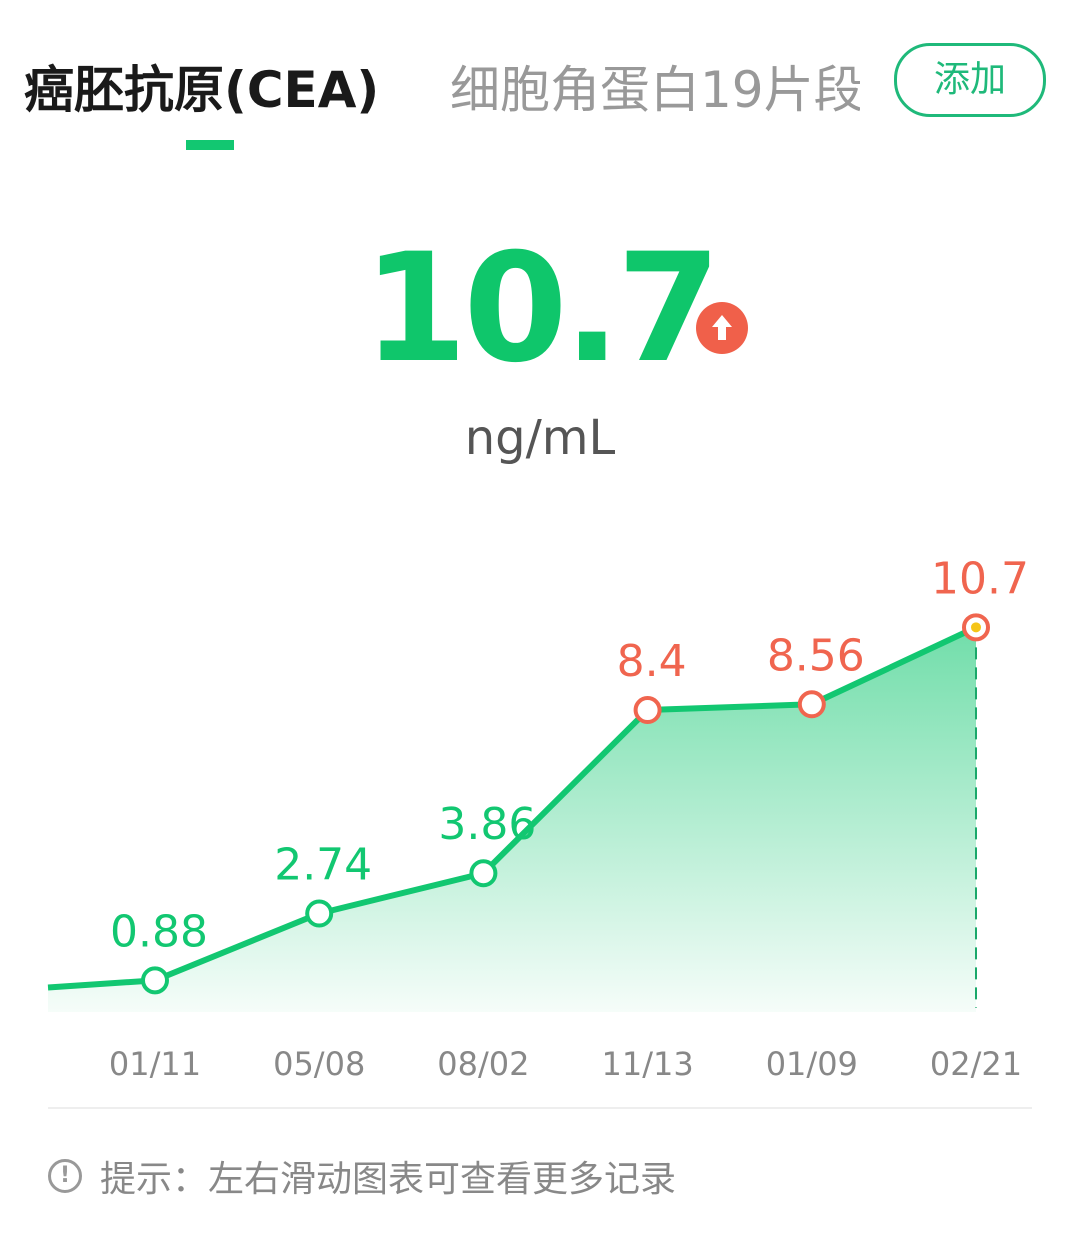  Describe the element at coordinates (976, 627) in the screenshot. I see `selected-point-dot` at that location.